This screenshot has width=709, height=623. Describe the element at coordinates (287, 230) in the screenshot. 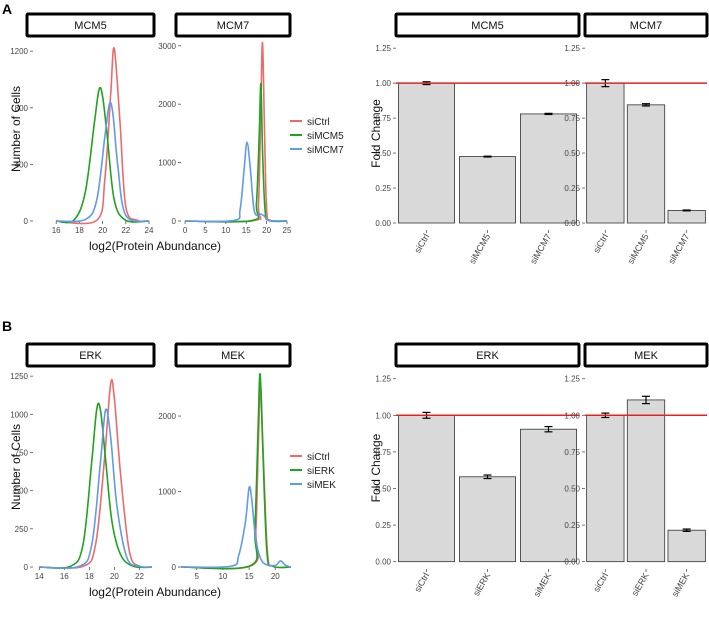

I see `x-tick-label: 25` at that location.